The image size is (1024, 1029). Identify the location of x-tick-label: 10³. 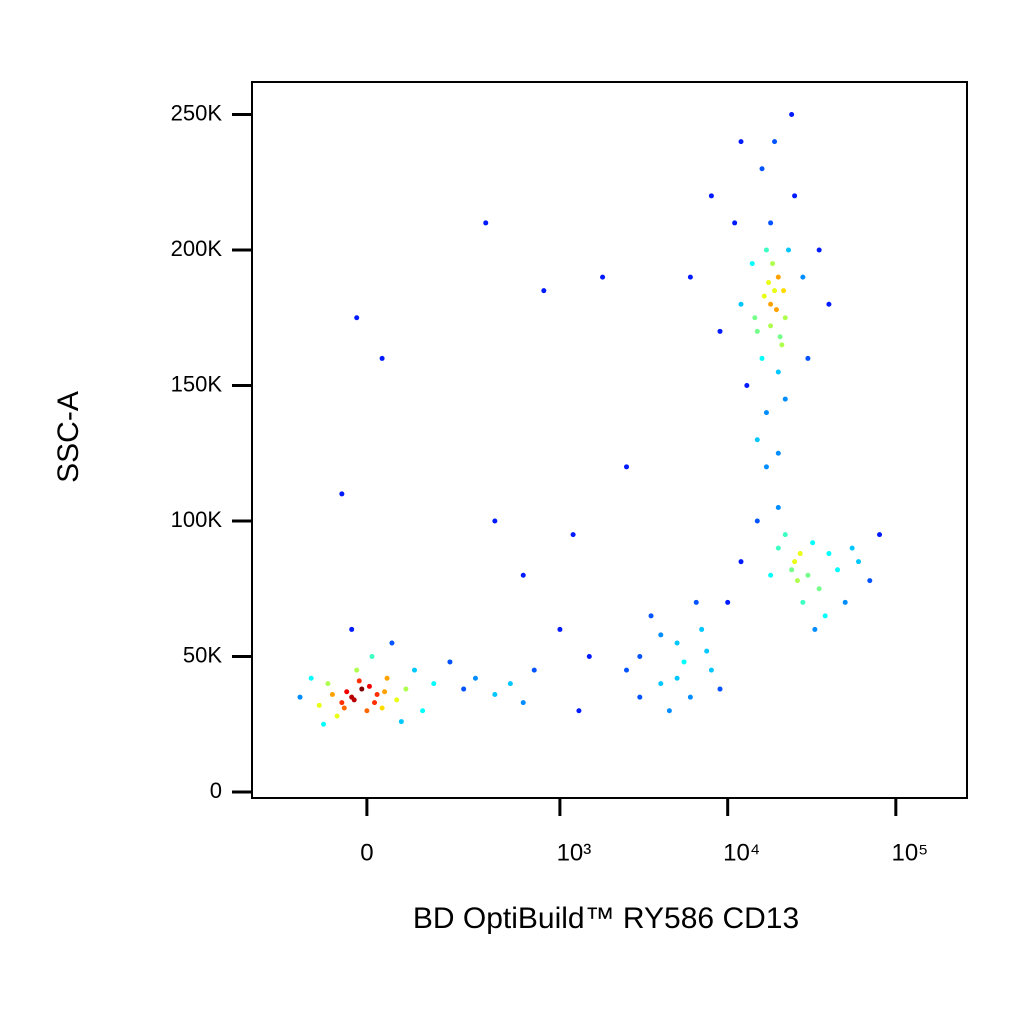
(574, 852).